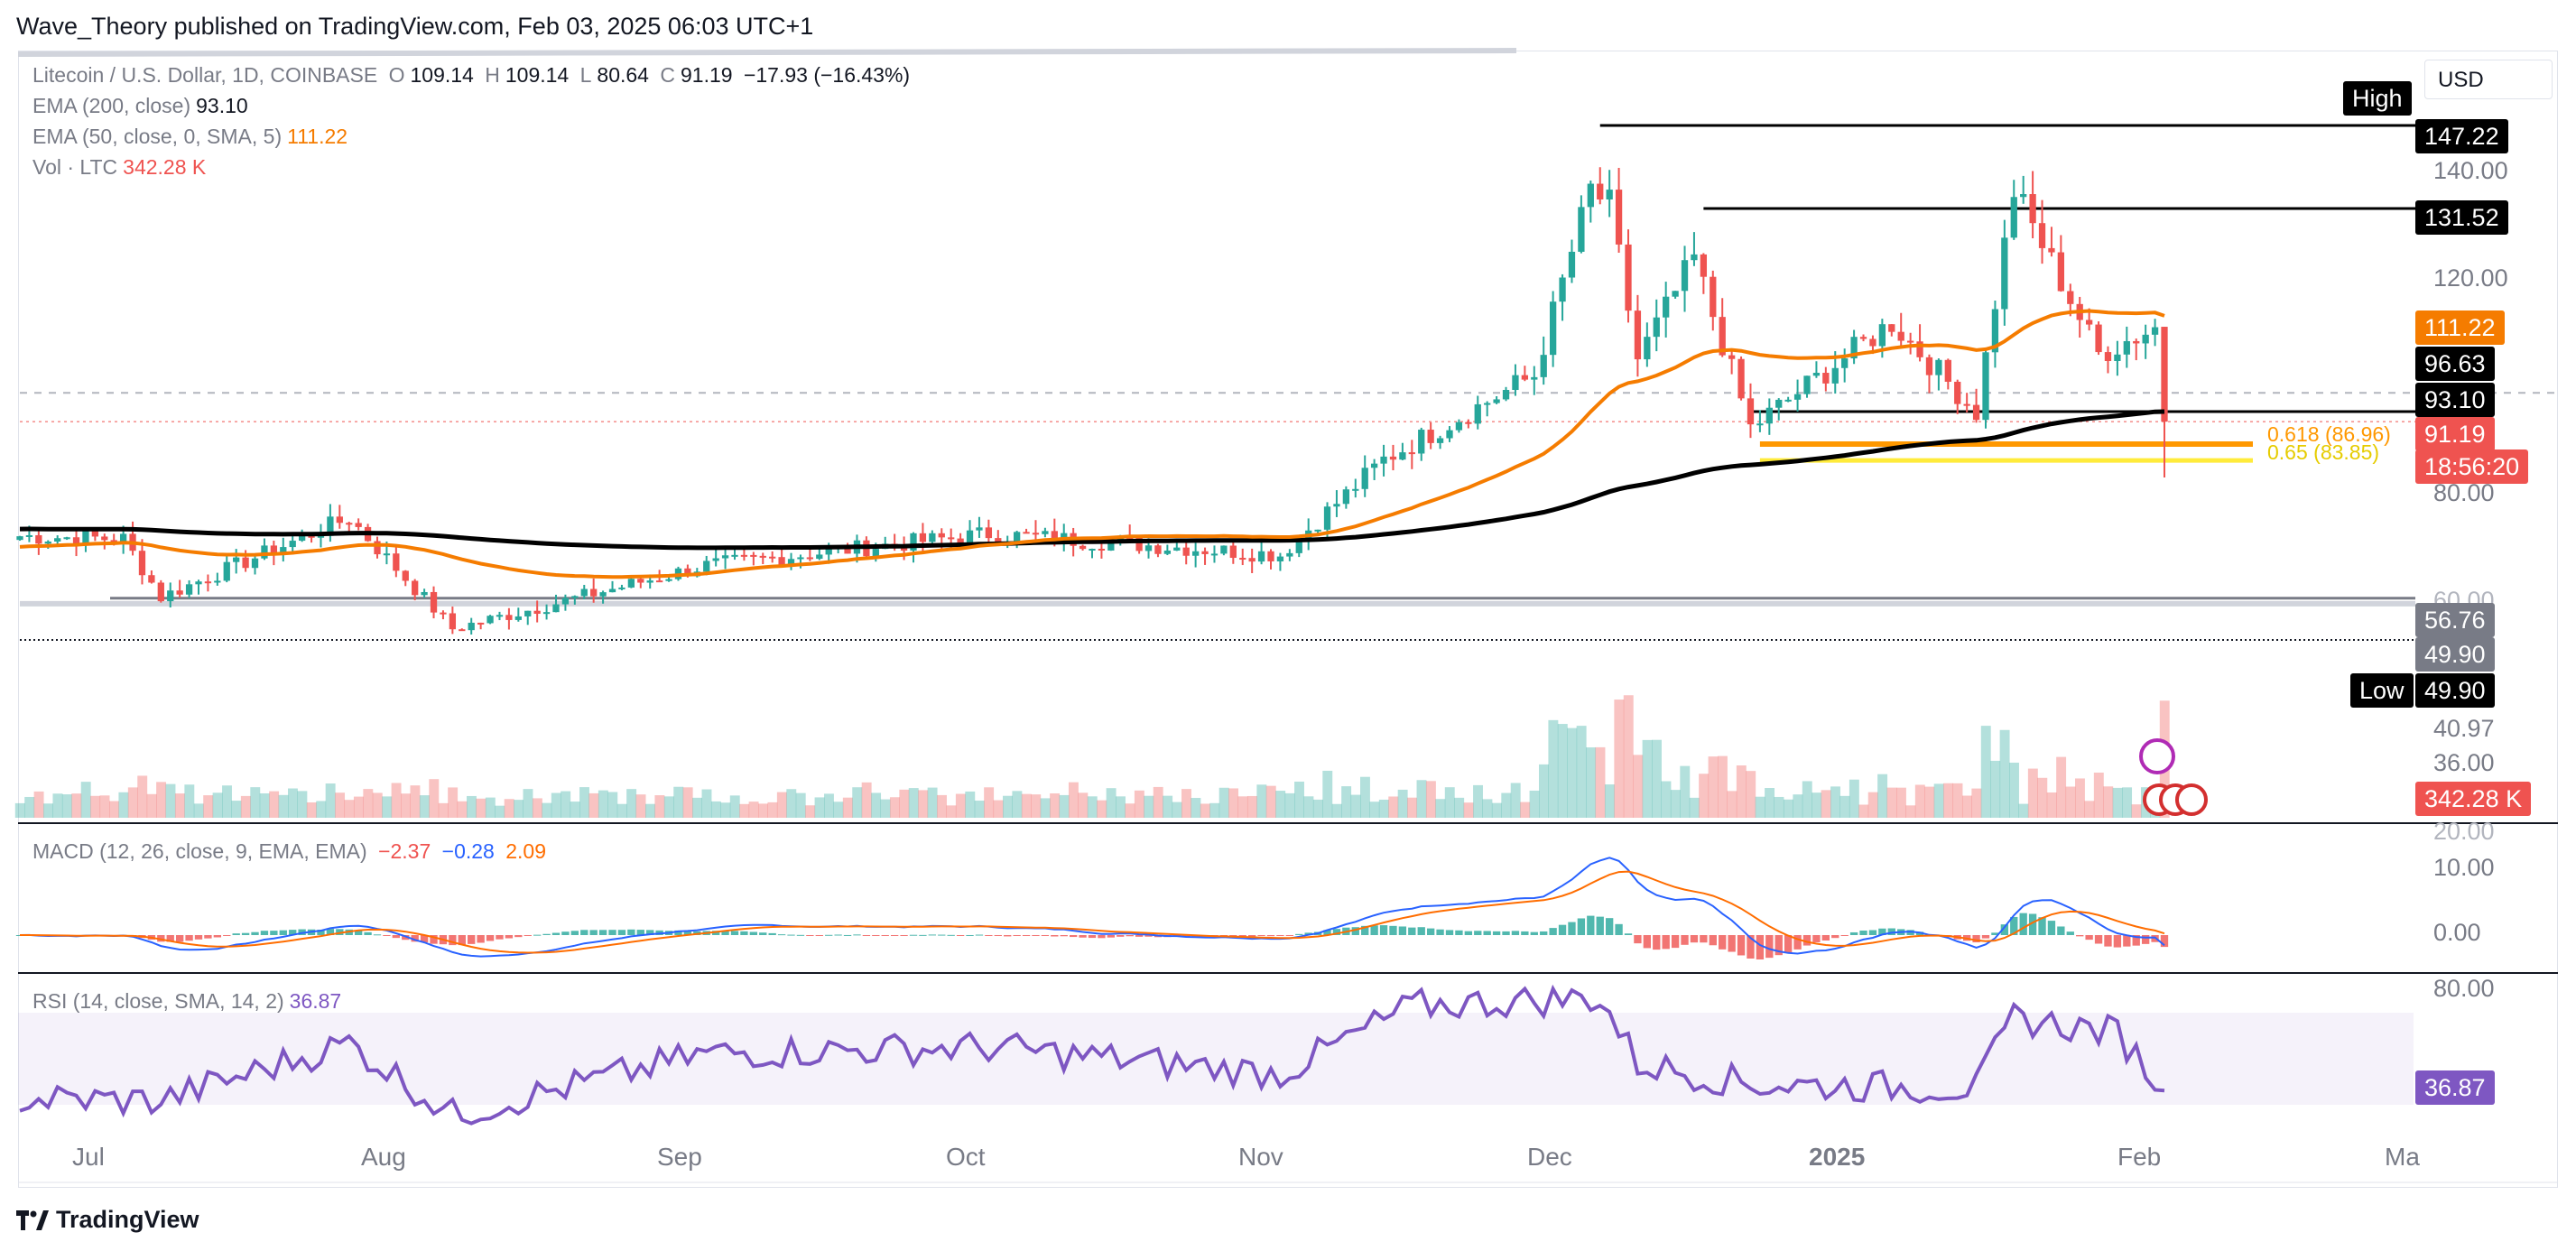 Image resolution: width=2576 pixels, height=1251 pixels. Describe the element at coordinates (2488, 80) in the screenshot. I see `currency-button: USD` at that location.